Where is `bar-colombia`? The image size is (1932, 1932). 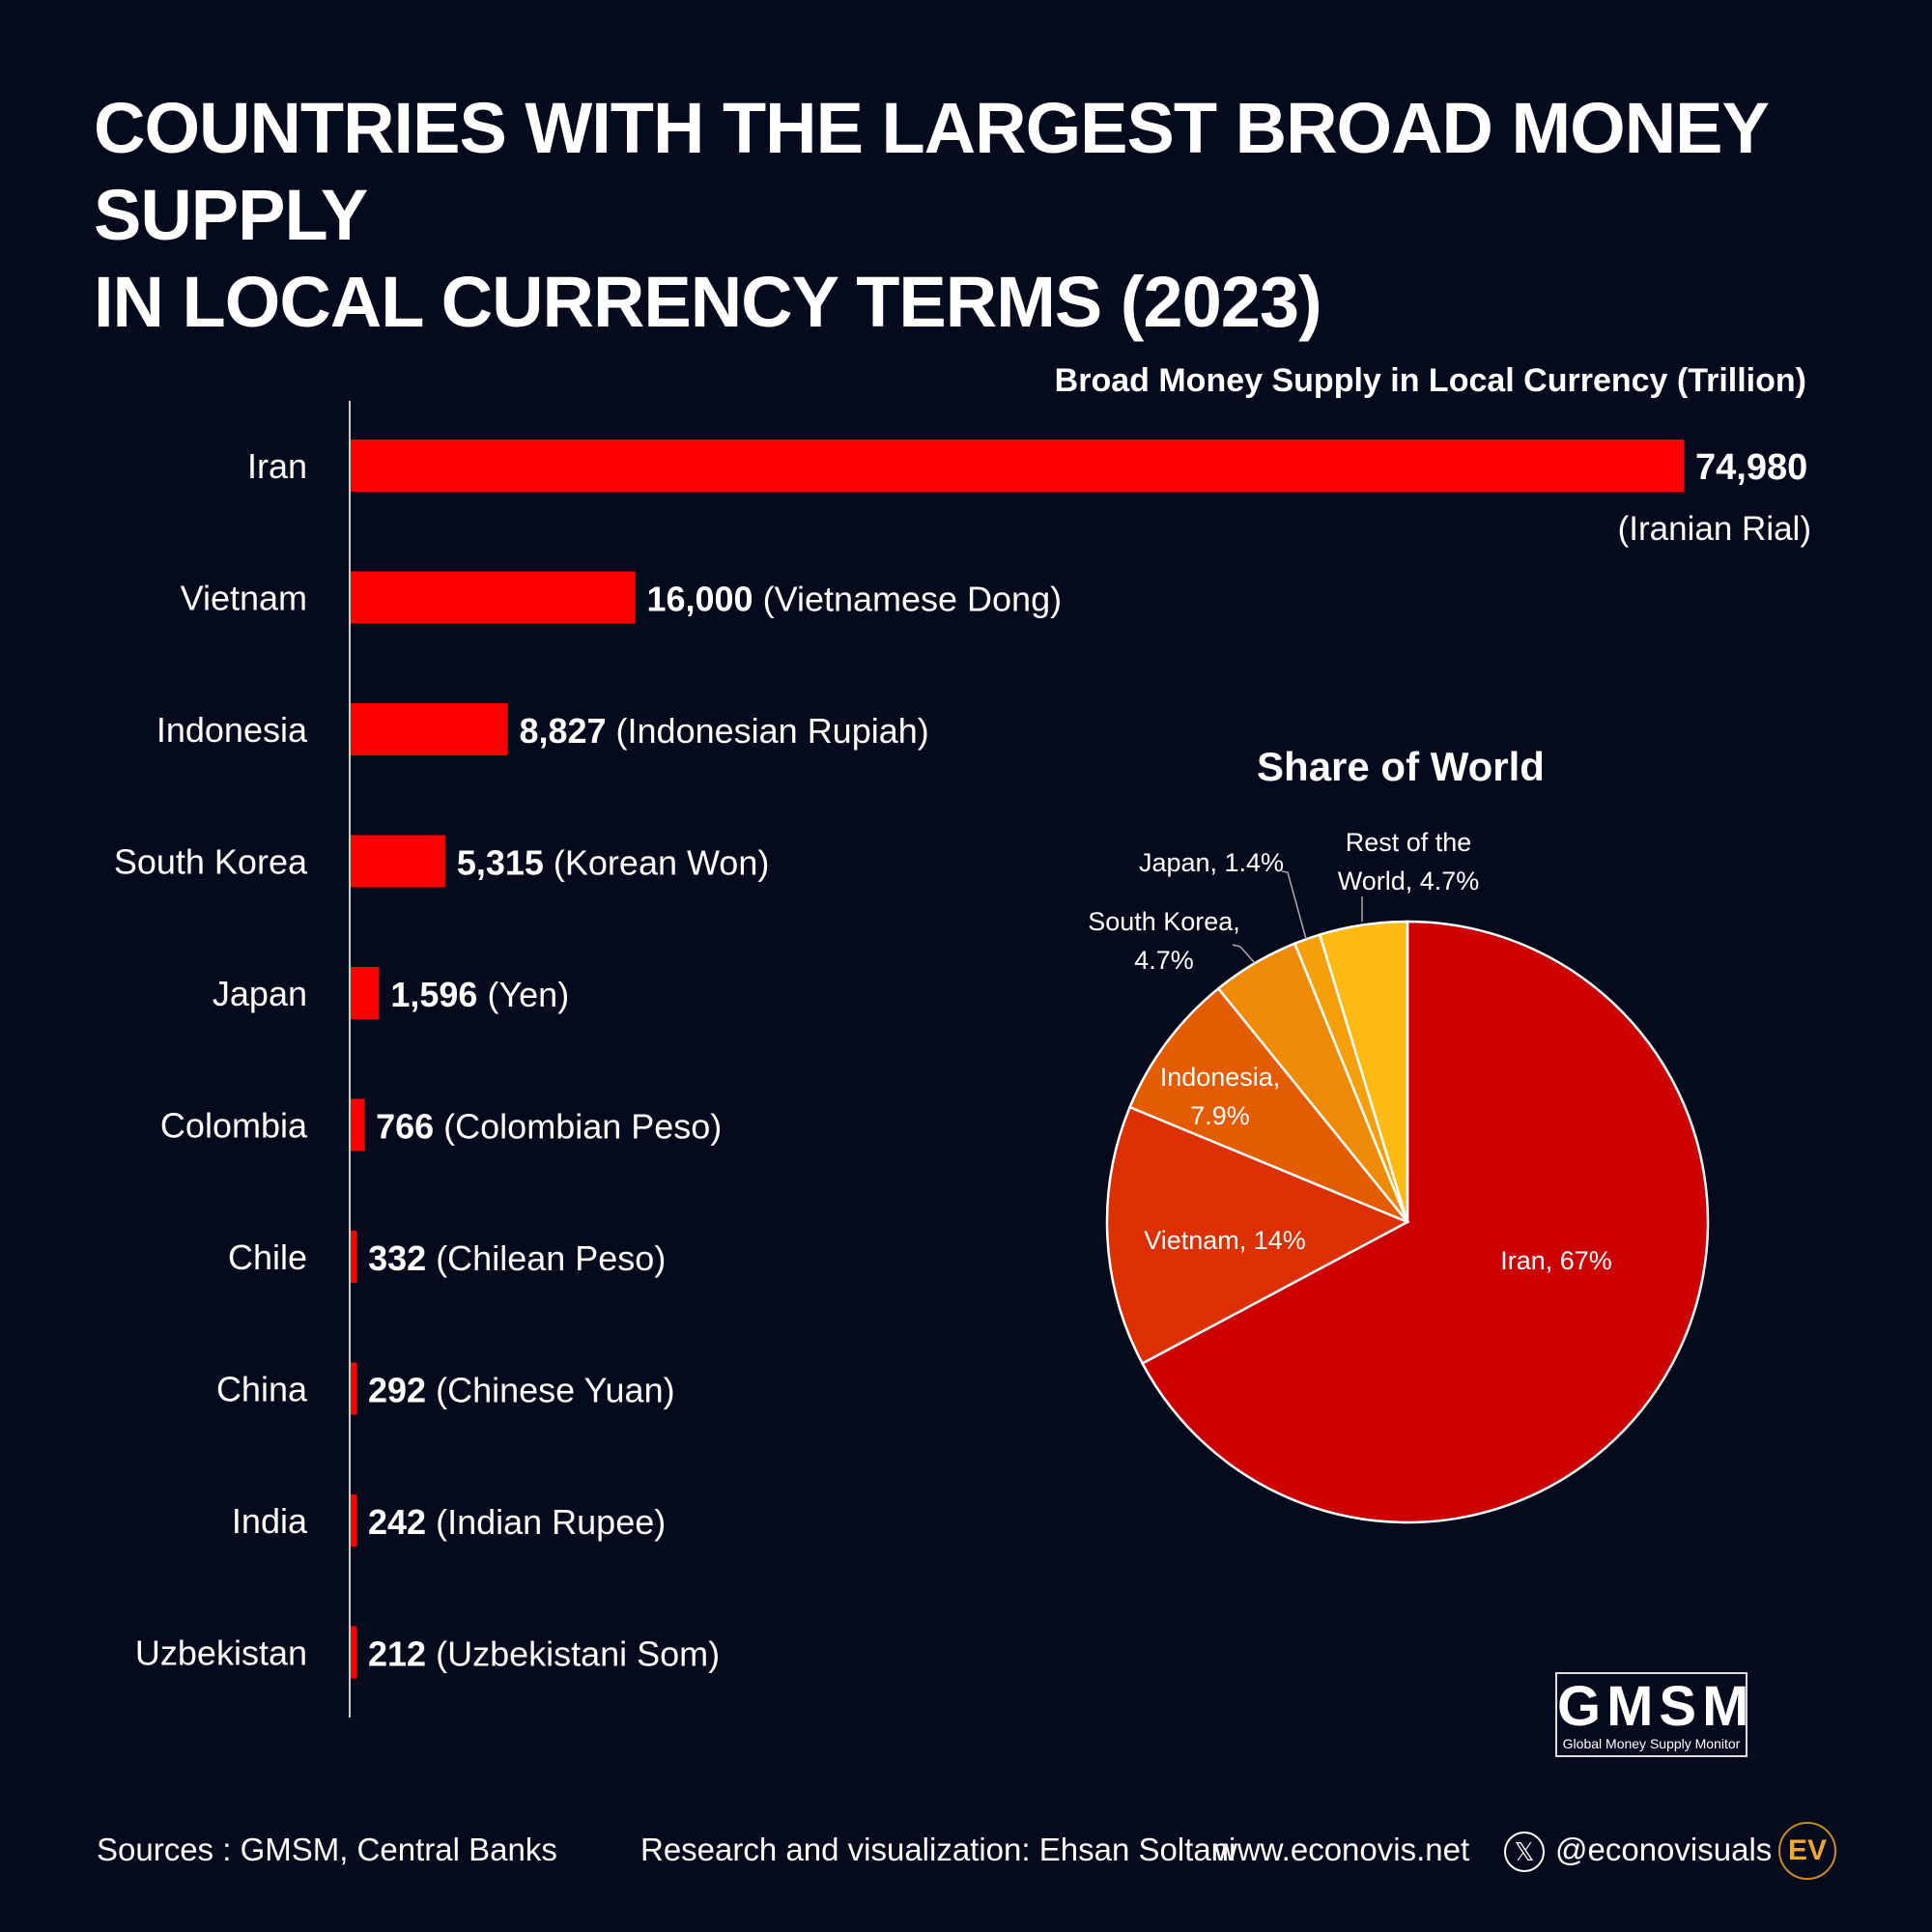
bar-colombia is located at coordinates (358, 1124).